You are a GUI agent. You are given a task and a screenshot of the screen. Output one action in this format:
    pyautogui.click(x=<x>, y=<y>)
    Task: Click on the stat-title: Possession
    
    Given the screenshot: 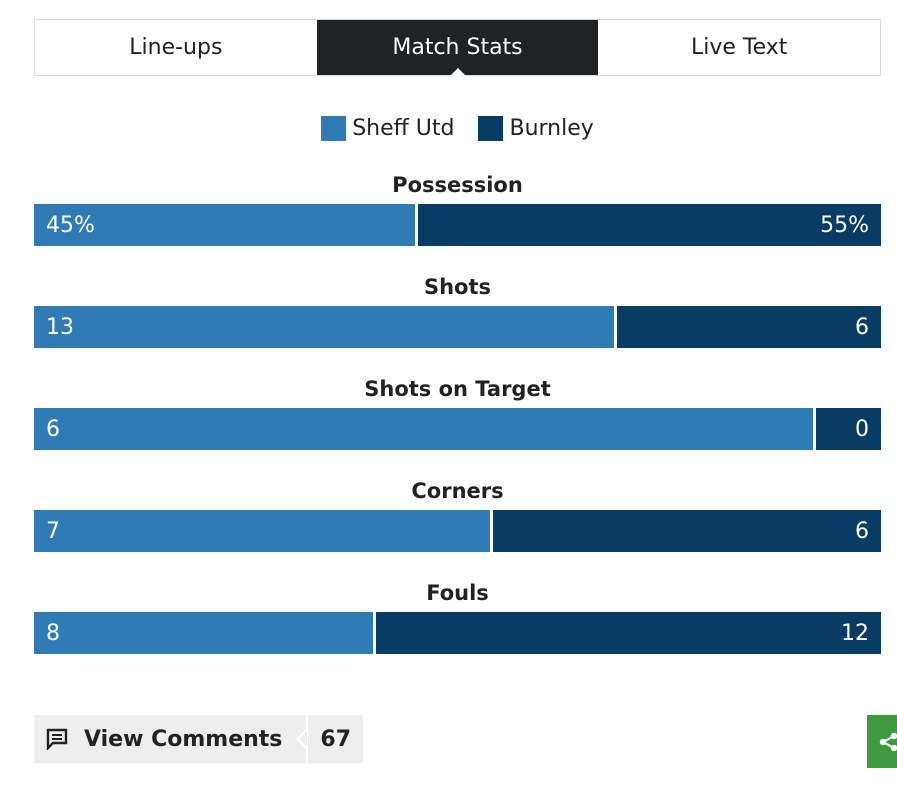 What is the action you would take?
    pyautogui.click(x=457, y=185)
    